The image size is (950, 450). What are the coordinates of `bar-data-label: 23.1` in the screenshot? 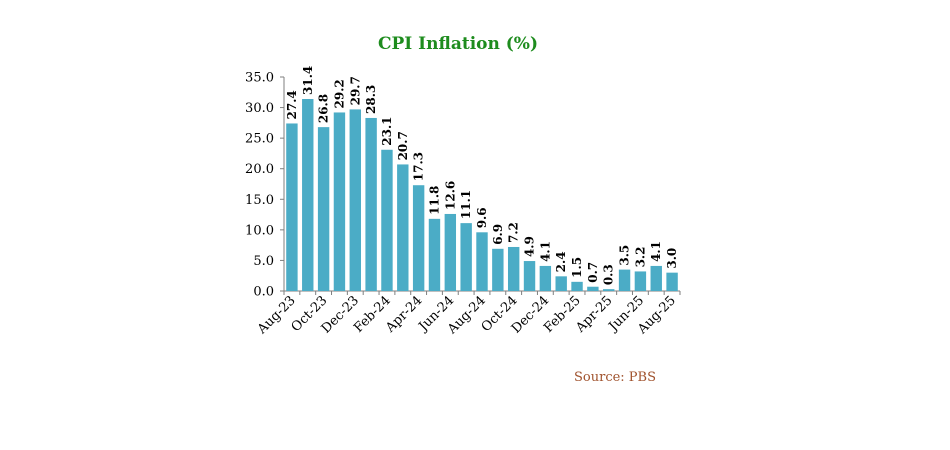 It's located at (387, 131).